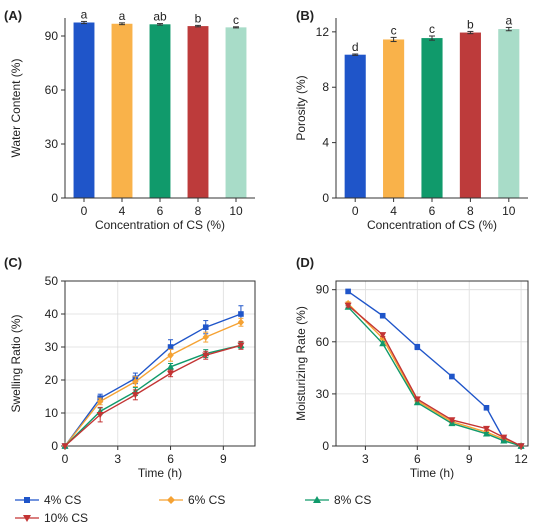 The width and height of the screenshot is (550, 529). I want to click on panel3-x-tick-label: 3, so click(117, 459).